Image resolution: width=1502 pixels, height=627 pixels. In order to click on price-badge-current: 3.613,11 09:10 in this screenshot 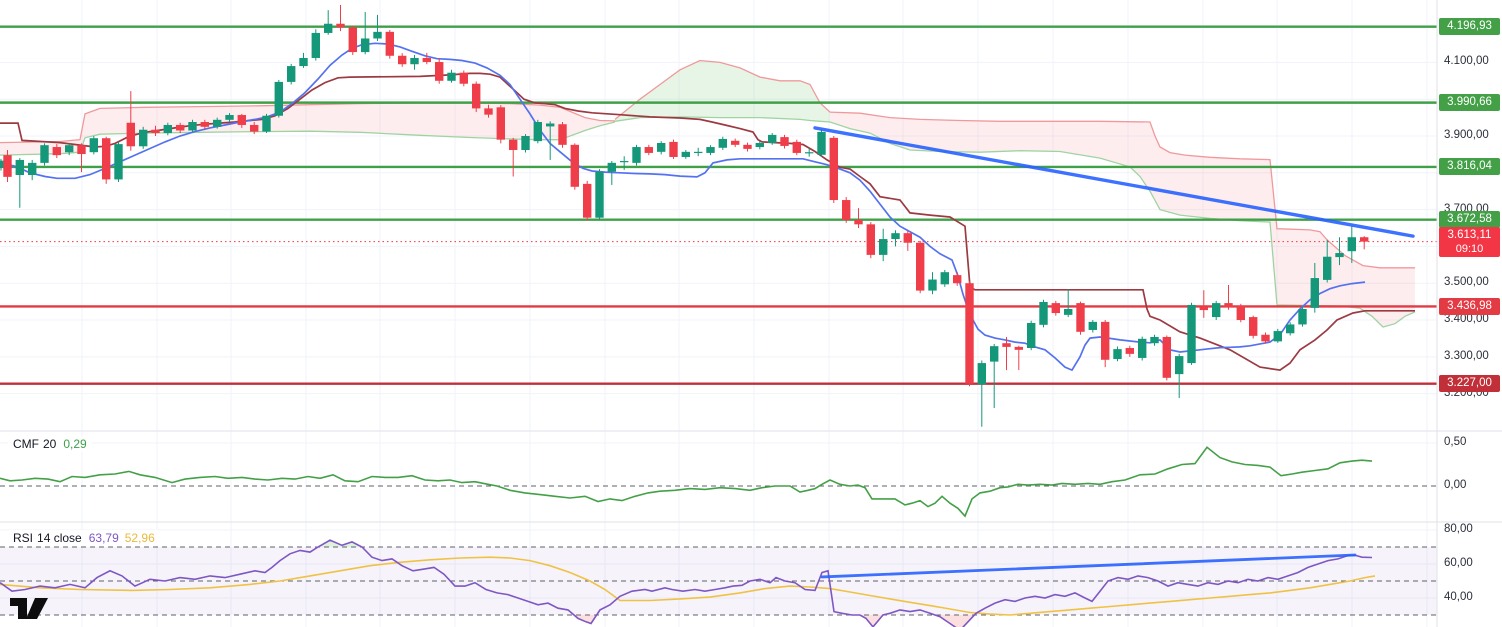, I will do `click(1469, 241)`.